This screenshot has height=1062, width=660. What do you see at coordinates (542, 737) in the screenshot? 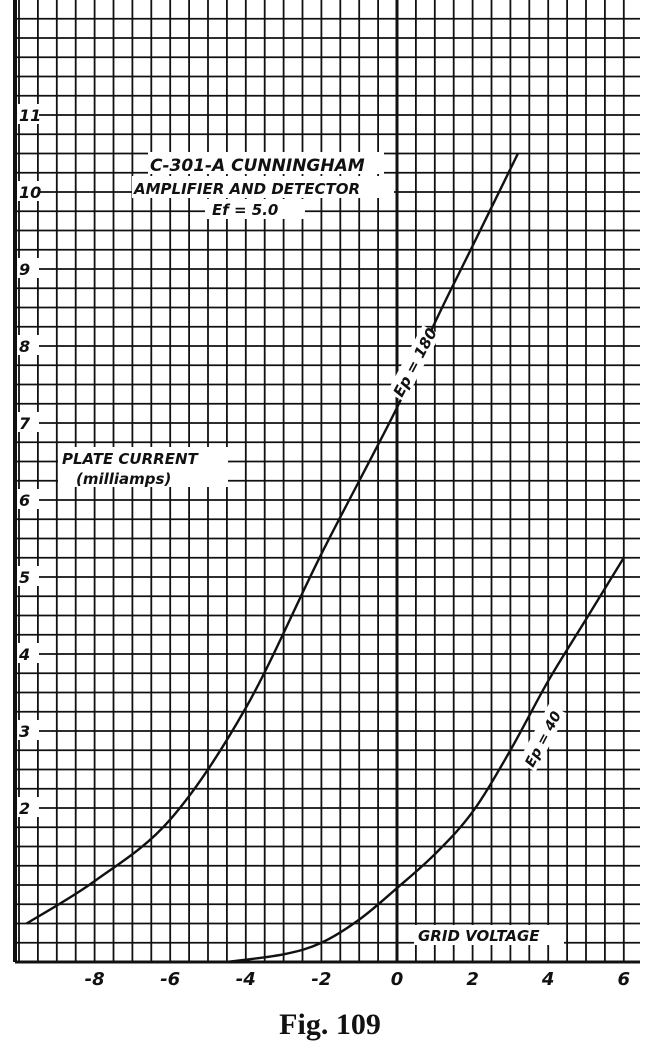
I see `series-label-ep40: Ep = 40` at bounding box center [542, 737].